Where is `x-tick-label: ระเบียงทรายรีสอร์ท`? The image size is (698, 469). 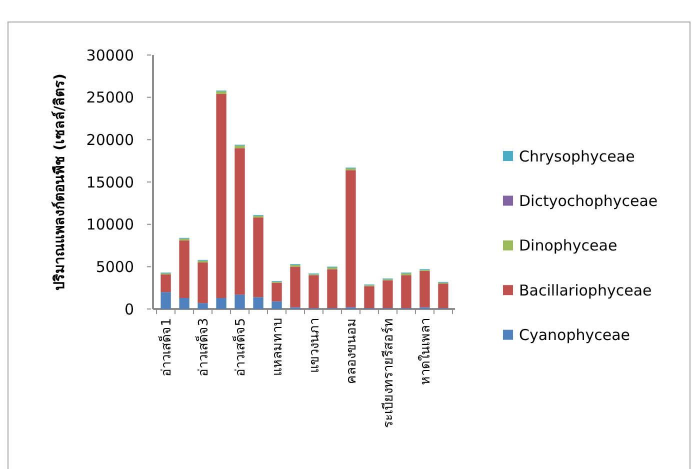 x-tick-label: ระเบียงทรายรีสอร์ท is located at coordinates (388, 373).